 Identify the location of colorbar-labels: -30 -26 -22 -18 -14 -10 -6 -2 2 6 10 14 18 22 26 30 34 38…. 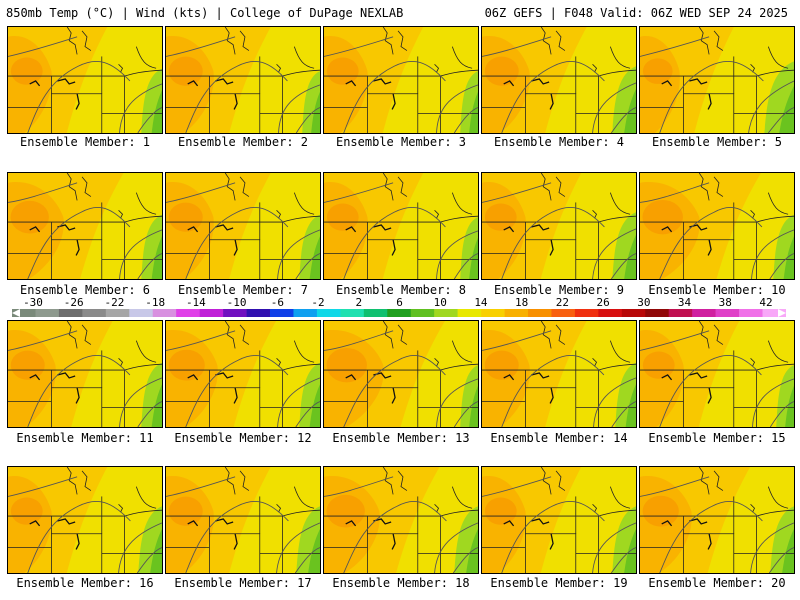
(400, 302).